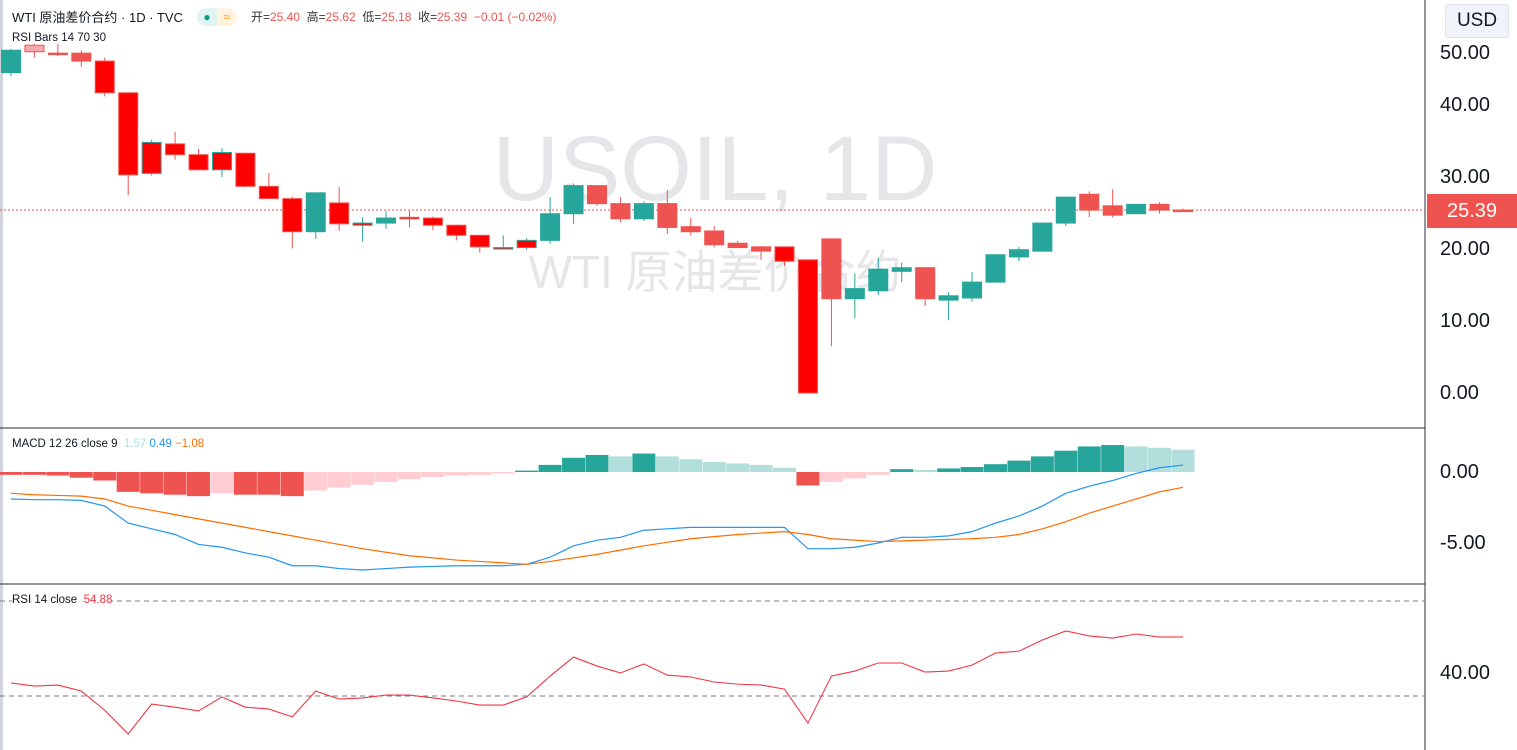 This screenshot has height=750, width=1517. What do you see at coordinates (452, 17) in the screenshot?
I see `close-value: 25.39` at bounding box center [452, 17].